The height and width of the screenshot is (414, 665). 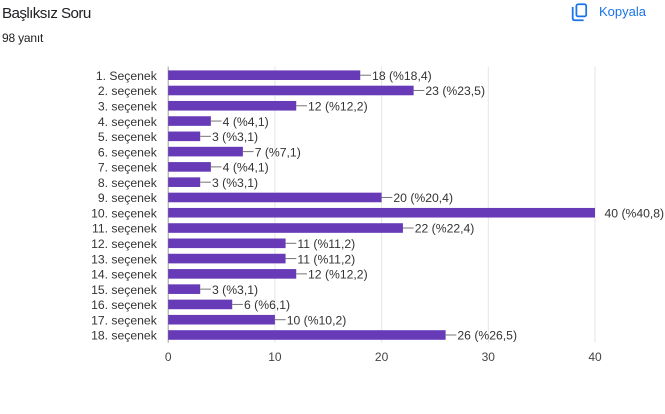 What do you see at coordinates (128, 106) in the screenshot?
I see `svg-text: 3. seçenek` at bounding box center [128, 106].